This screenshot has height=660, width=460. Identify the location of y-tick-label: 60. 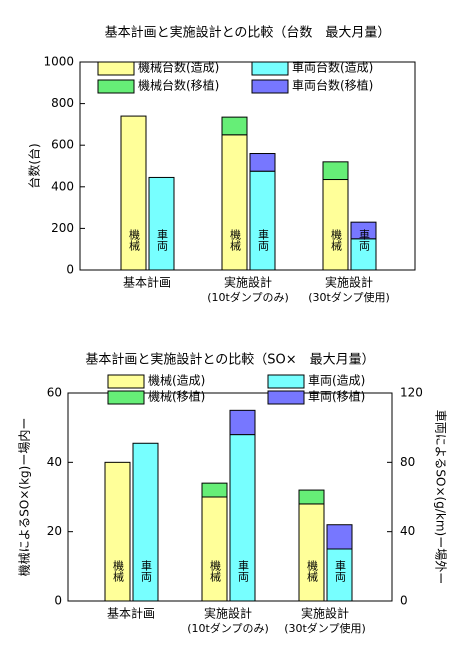
(54, 393).